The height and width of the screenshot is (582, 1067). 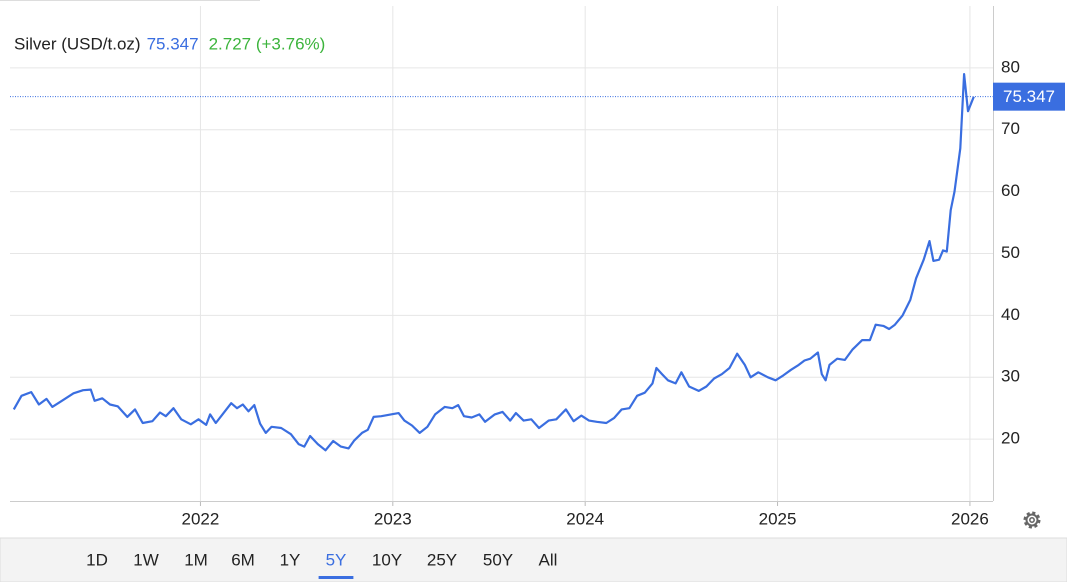 I want to click on header: Silver (USD/t.oz) 75.347 2.727 (+3.76%), so click(x=169, y=43).